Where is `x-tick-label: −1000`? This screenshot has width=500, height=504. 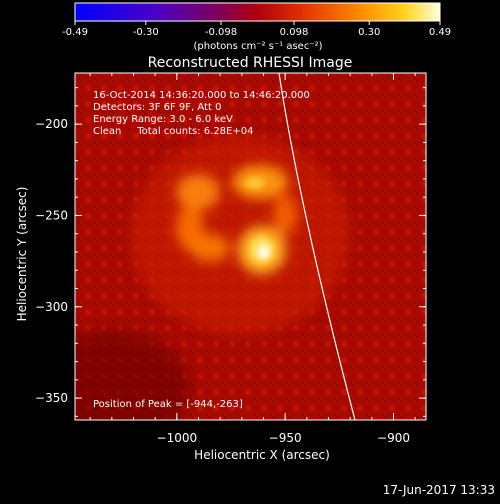 x-tick-label: −1000 is located at coordinates (177, 438).